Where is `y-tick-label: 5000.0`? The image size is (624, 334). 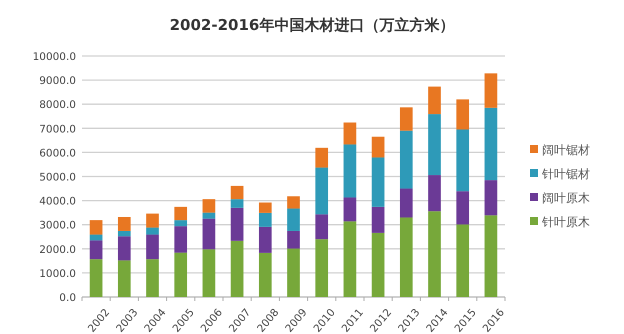
y-tick-label: 5000.0 is located at coordinates (57, 178).